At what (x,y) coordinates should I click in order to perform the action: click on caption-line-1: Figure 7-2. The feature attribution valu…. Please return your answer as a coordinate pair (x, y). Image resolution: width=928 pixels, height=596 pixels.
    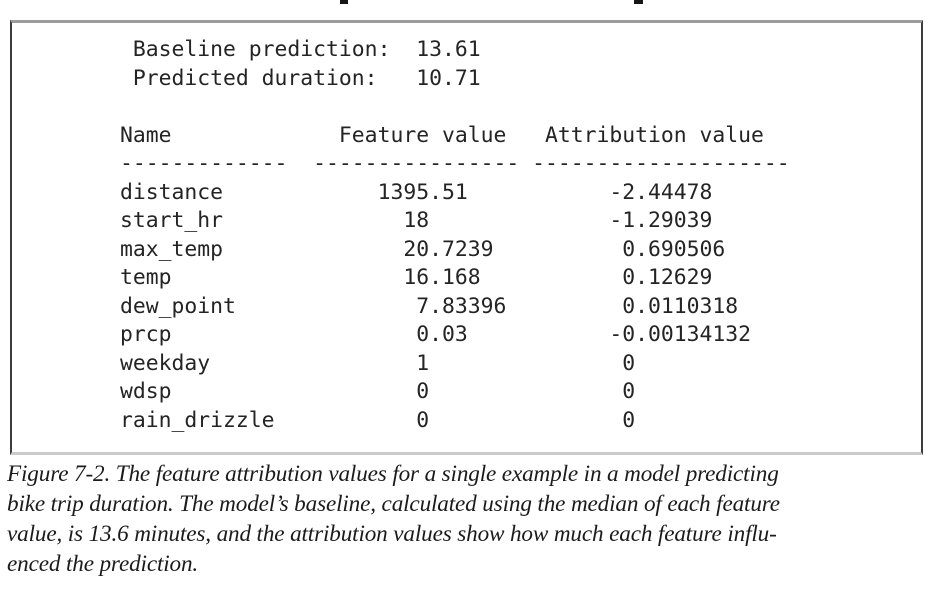
    Looking at the image, I should click on (393, 474).